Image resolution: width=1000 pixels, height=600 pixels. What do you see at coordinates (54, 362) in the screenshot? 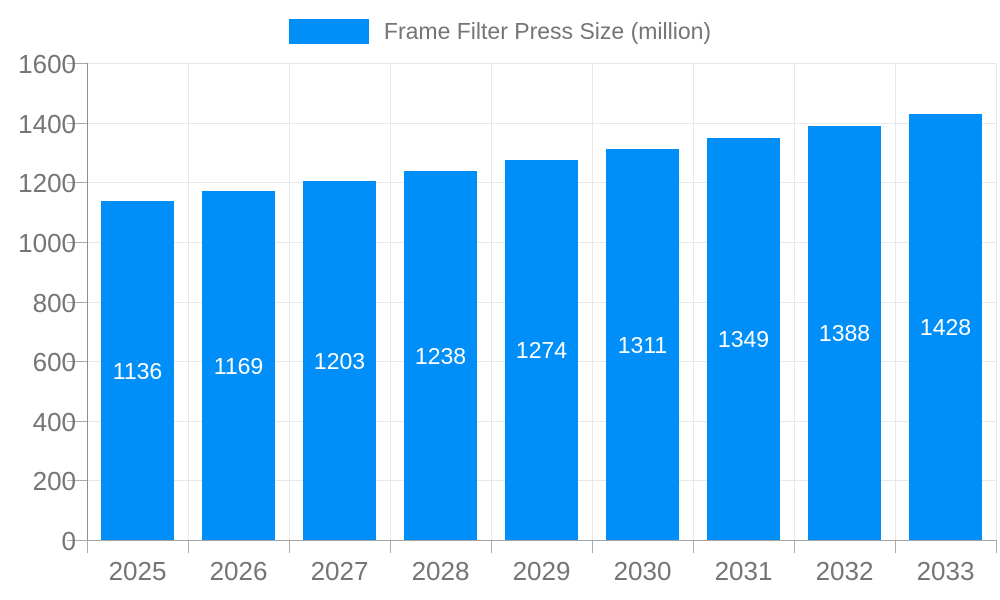
I see `y-tick-label: 600` at bounding box center [54, 362].